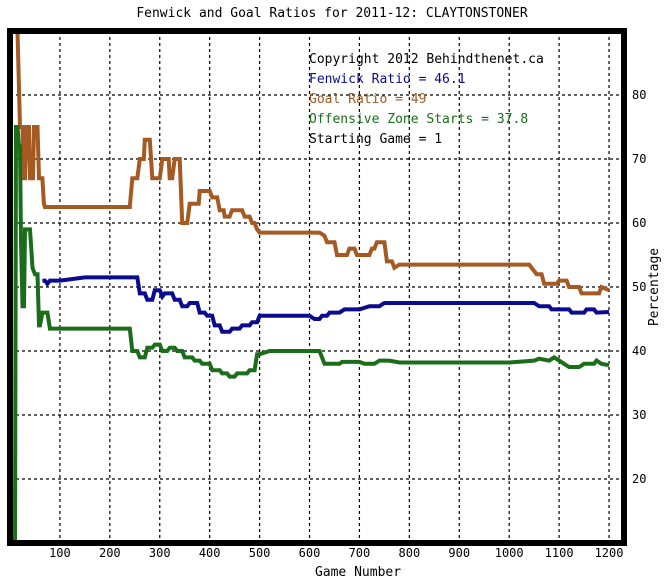  What do you see at coordinates (639, 479) in the screenshot?
I see `y-tick-label-0: 20` at bounding box center [639, 479].